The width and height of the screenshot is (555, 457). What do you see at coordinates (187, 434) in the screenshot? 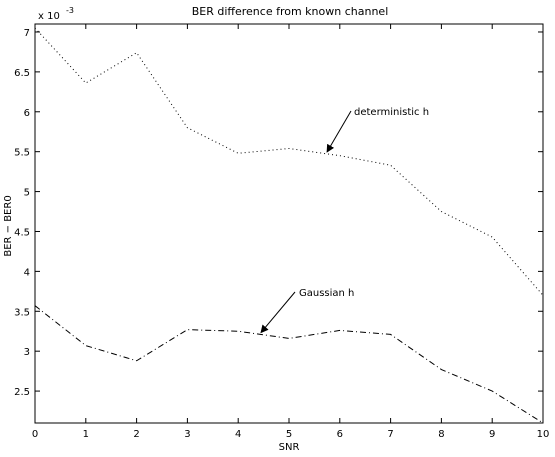
I see `x-tick-label: 3` at bounding box center [187, 434].